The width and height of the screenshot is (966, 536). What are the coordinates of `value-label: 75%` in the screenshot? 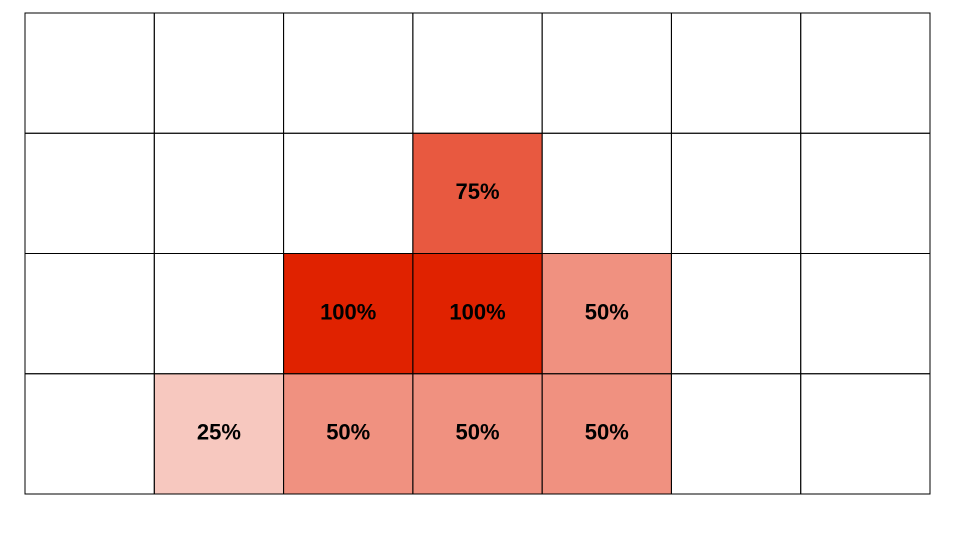 It's located at (477, 191).